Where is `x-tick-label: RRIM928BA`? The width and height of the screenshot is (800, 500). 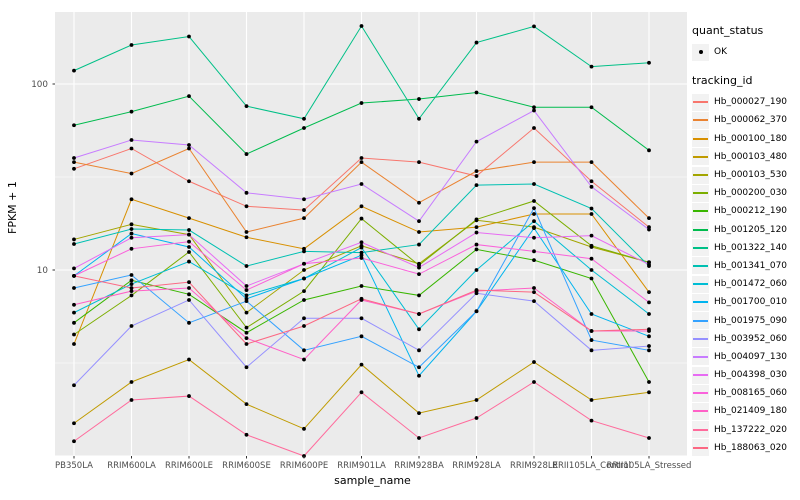 x-tick-label: RRIM928BA is located at coordinates (419, 466).